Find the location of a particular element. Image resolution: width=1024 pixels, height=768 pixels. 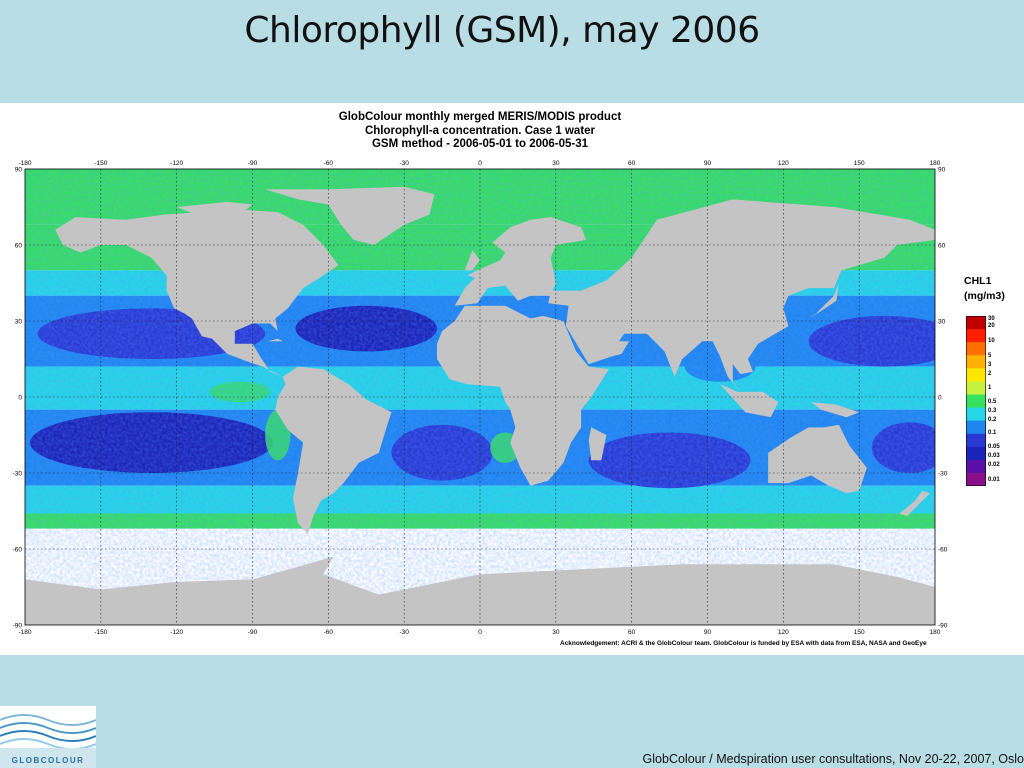

lon-tick-top: 120 is located at coordinates (783, 163).